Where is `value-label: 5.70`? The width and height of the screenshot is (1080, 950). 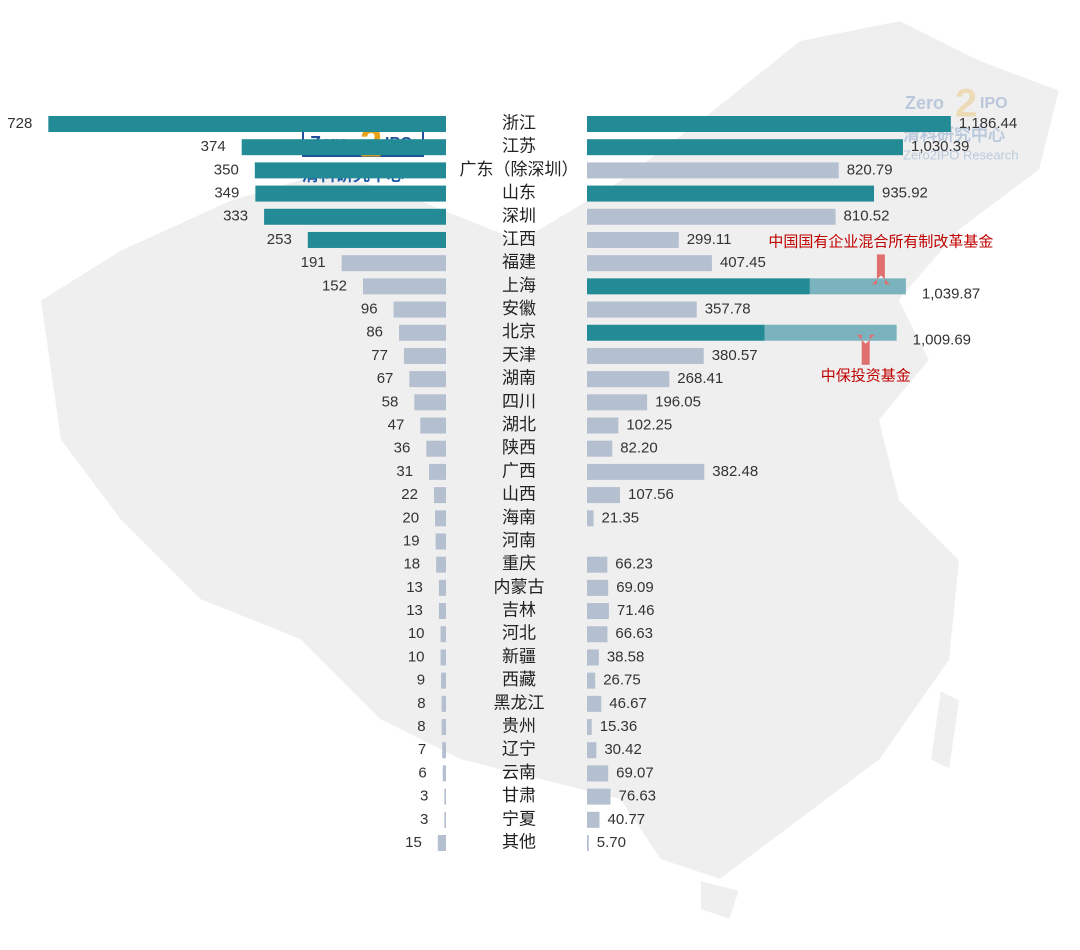 value-label: 5.70 is located at coordinates (611, 842).